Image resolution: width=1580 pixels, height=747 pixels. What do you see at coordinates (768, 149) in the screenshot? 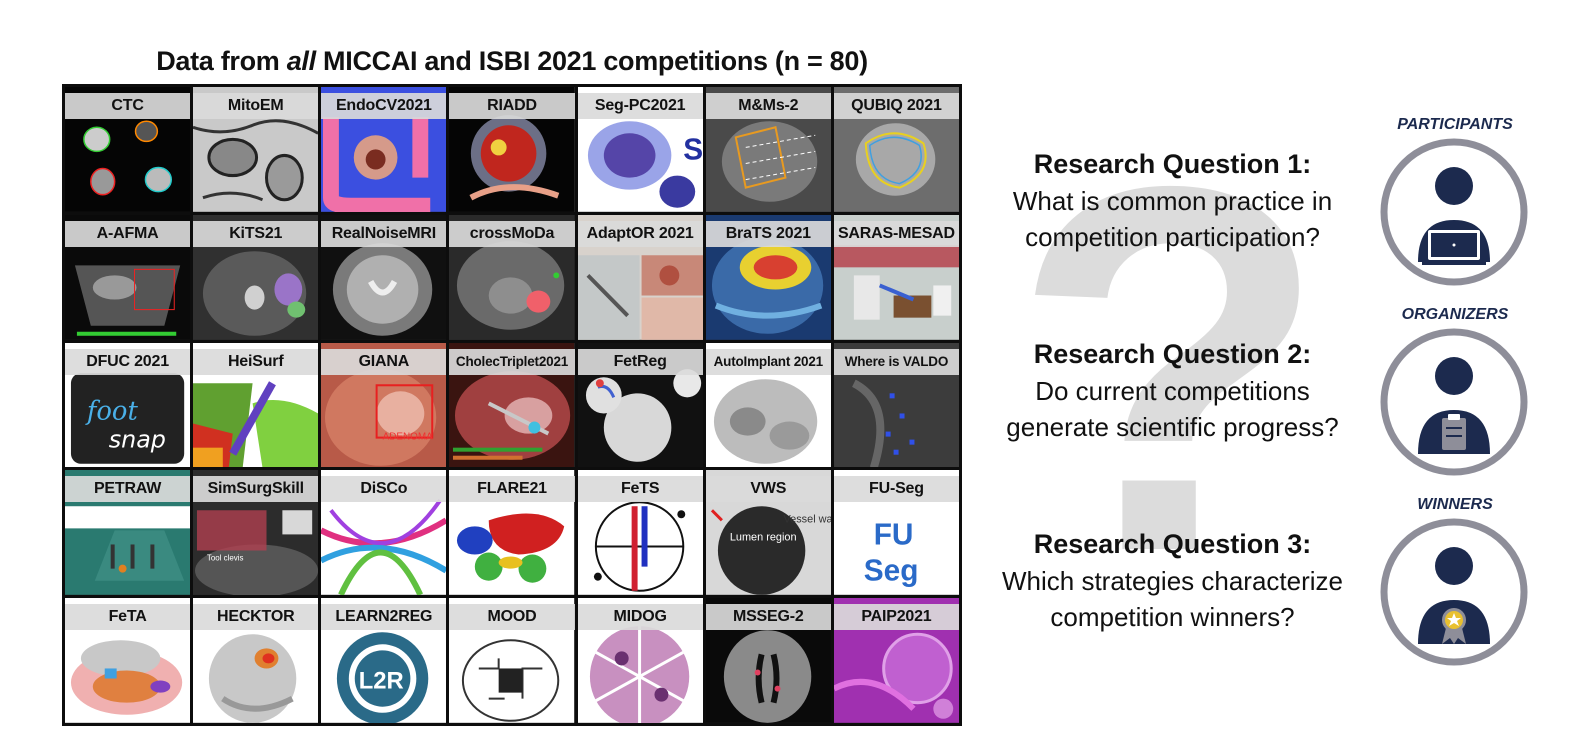
I see `tile-mms-2: M&Ms-2` at bounding box center [768, 149].